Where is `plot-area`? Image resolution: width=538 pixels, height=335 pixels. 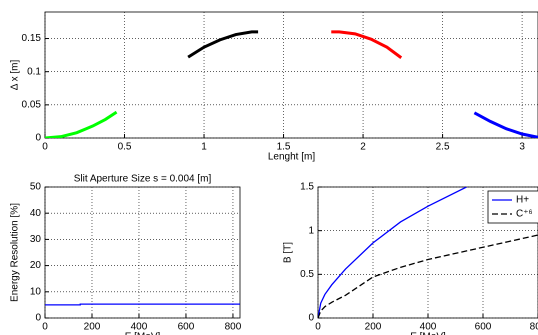 plot-area is located at coordinates (142, 252).